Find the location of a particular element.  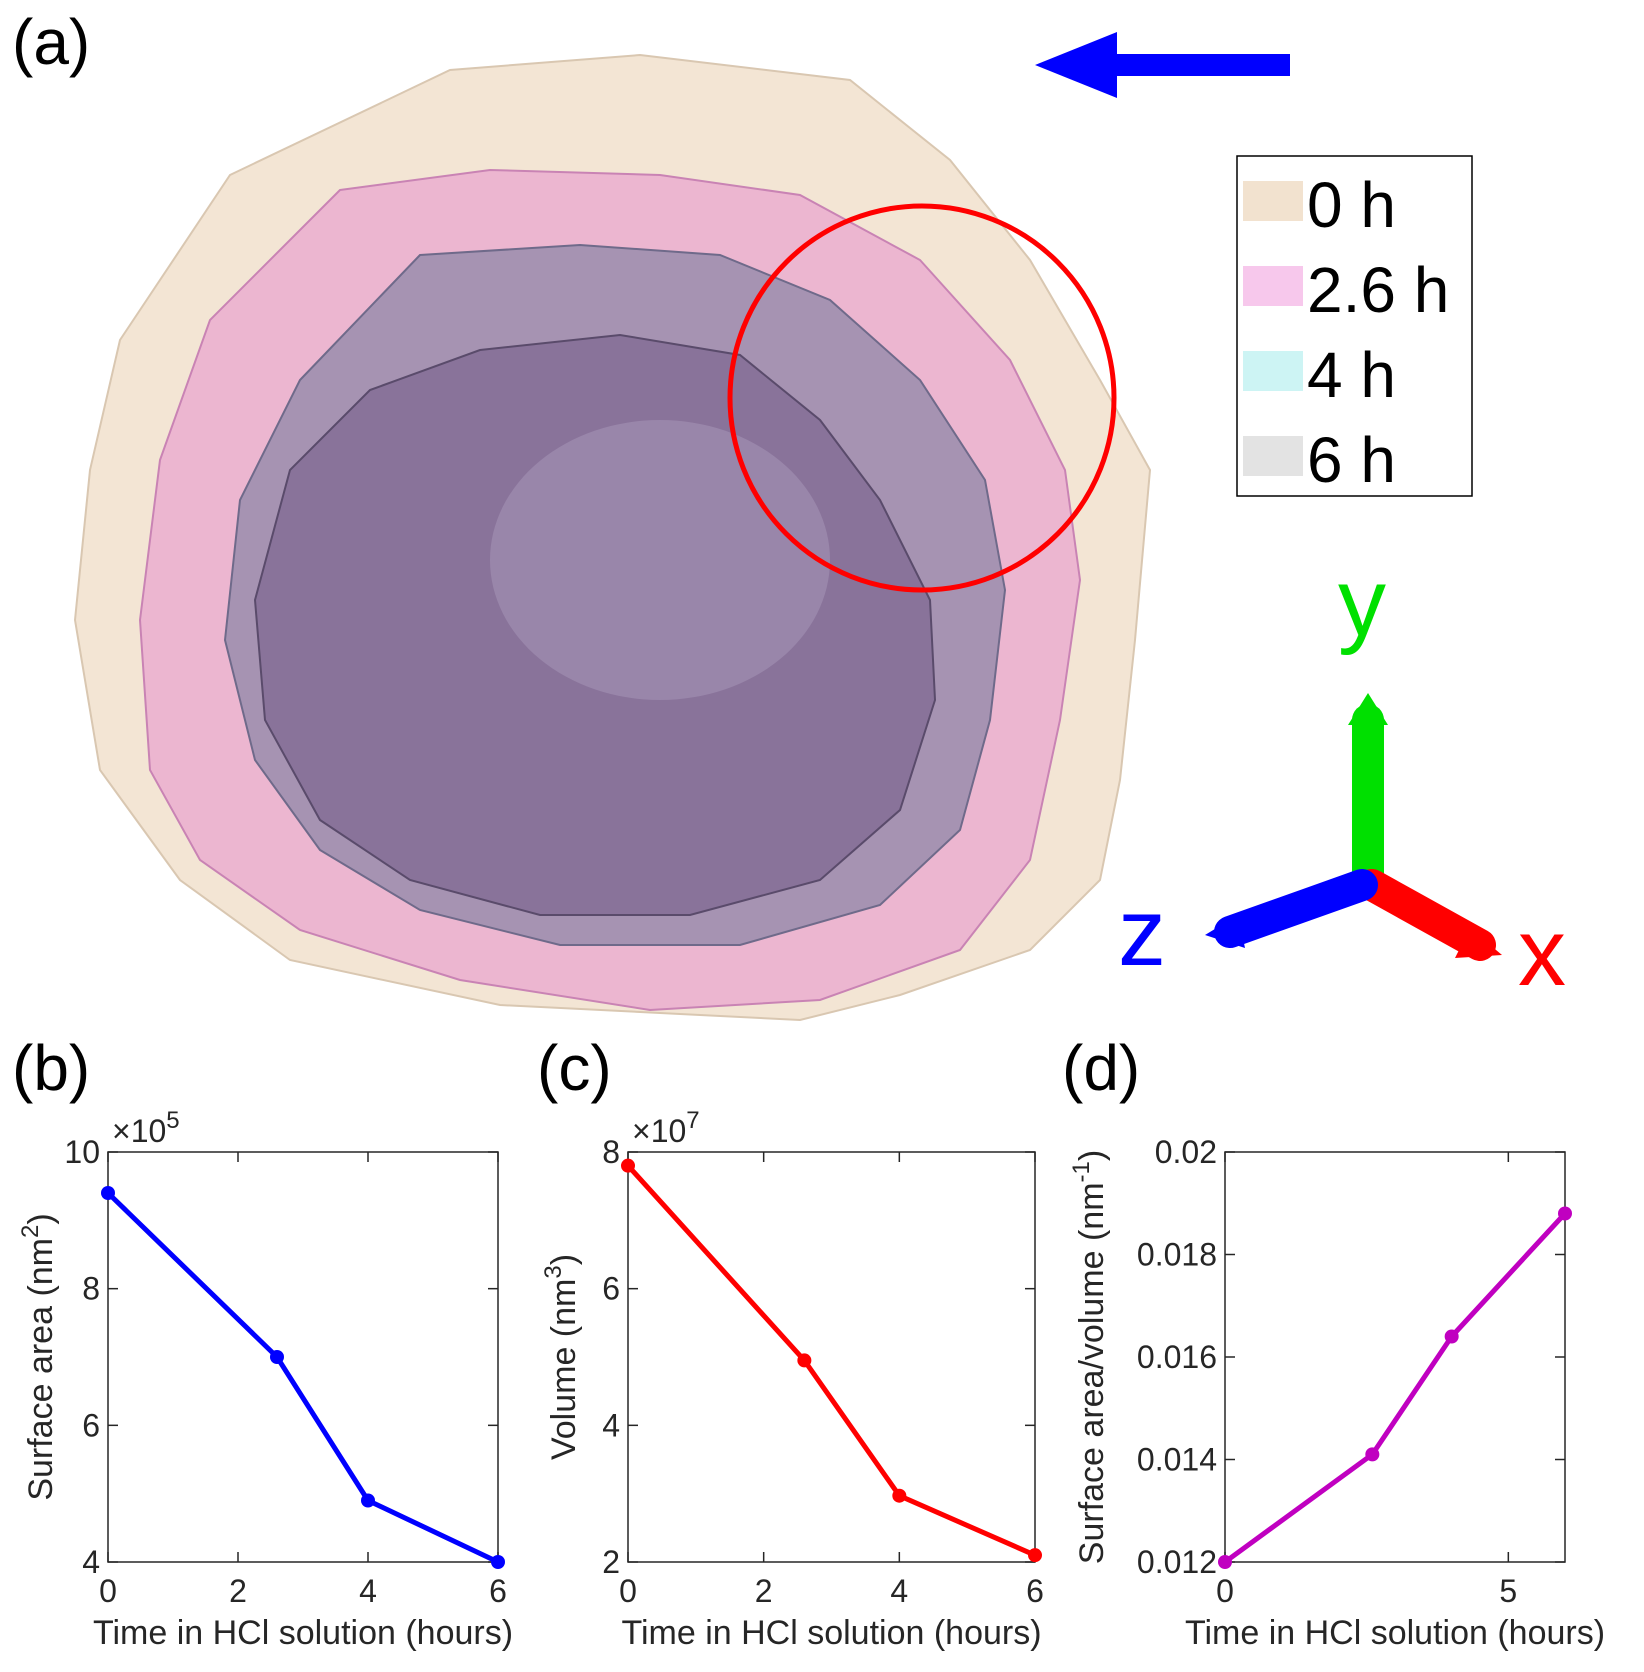

triad-z-axis is located at coordinates (1296, 908).